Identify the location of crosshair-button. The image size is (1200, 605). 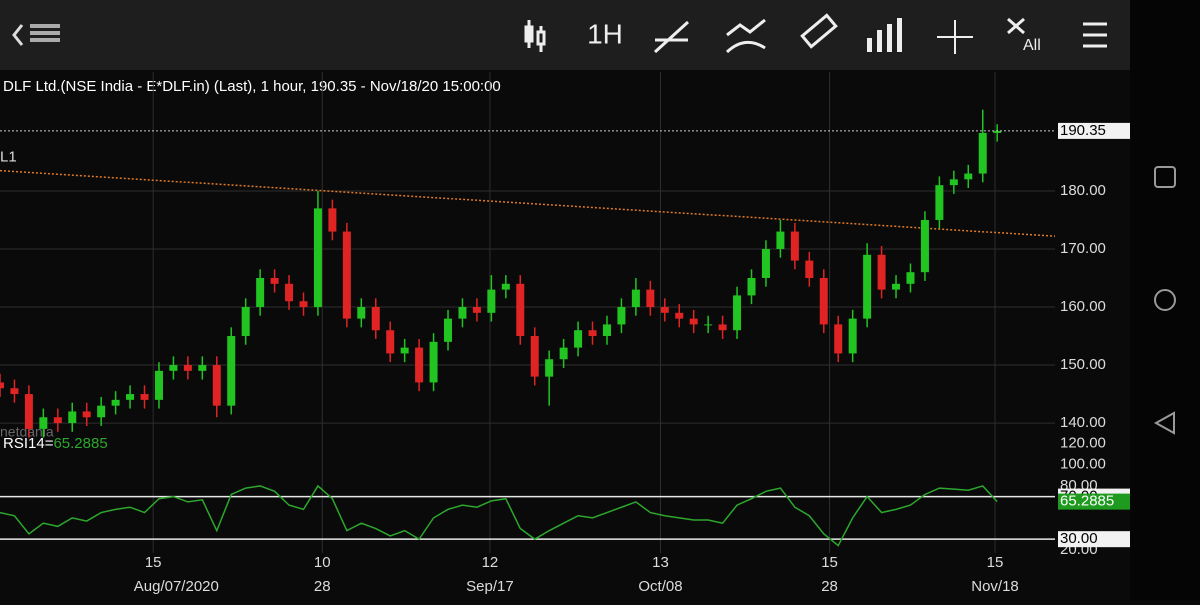
(955, 37).